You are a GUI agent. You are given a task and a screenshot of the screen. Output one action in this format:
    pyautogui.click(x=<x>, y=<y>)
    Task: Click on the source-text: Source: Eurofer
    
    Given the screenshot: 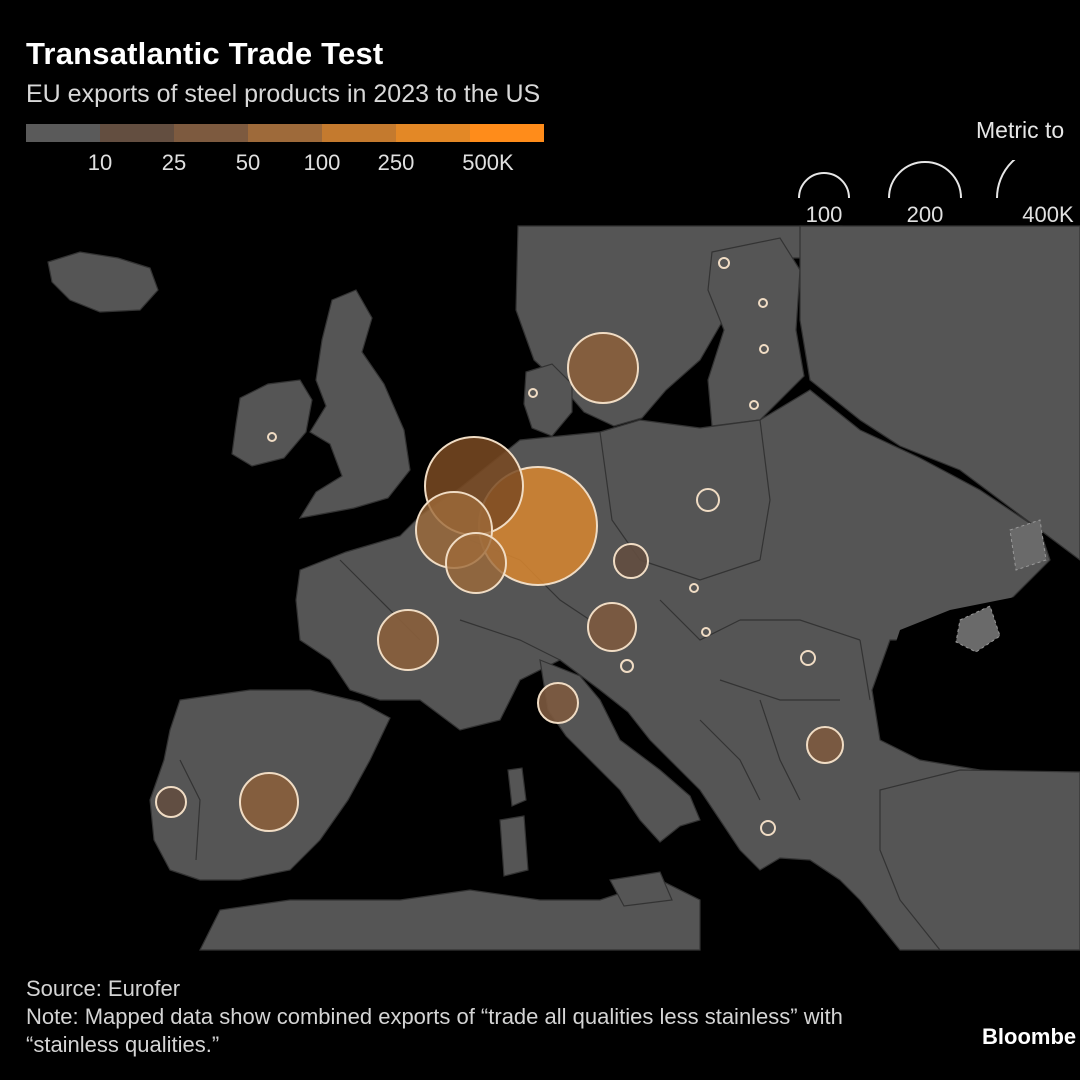 What is the action you would take?
    pyautogui.click(x=103, y=988)
    